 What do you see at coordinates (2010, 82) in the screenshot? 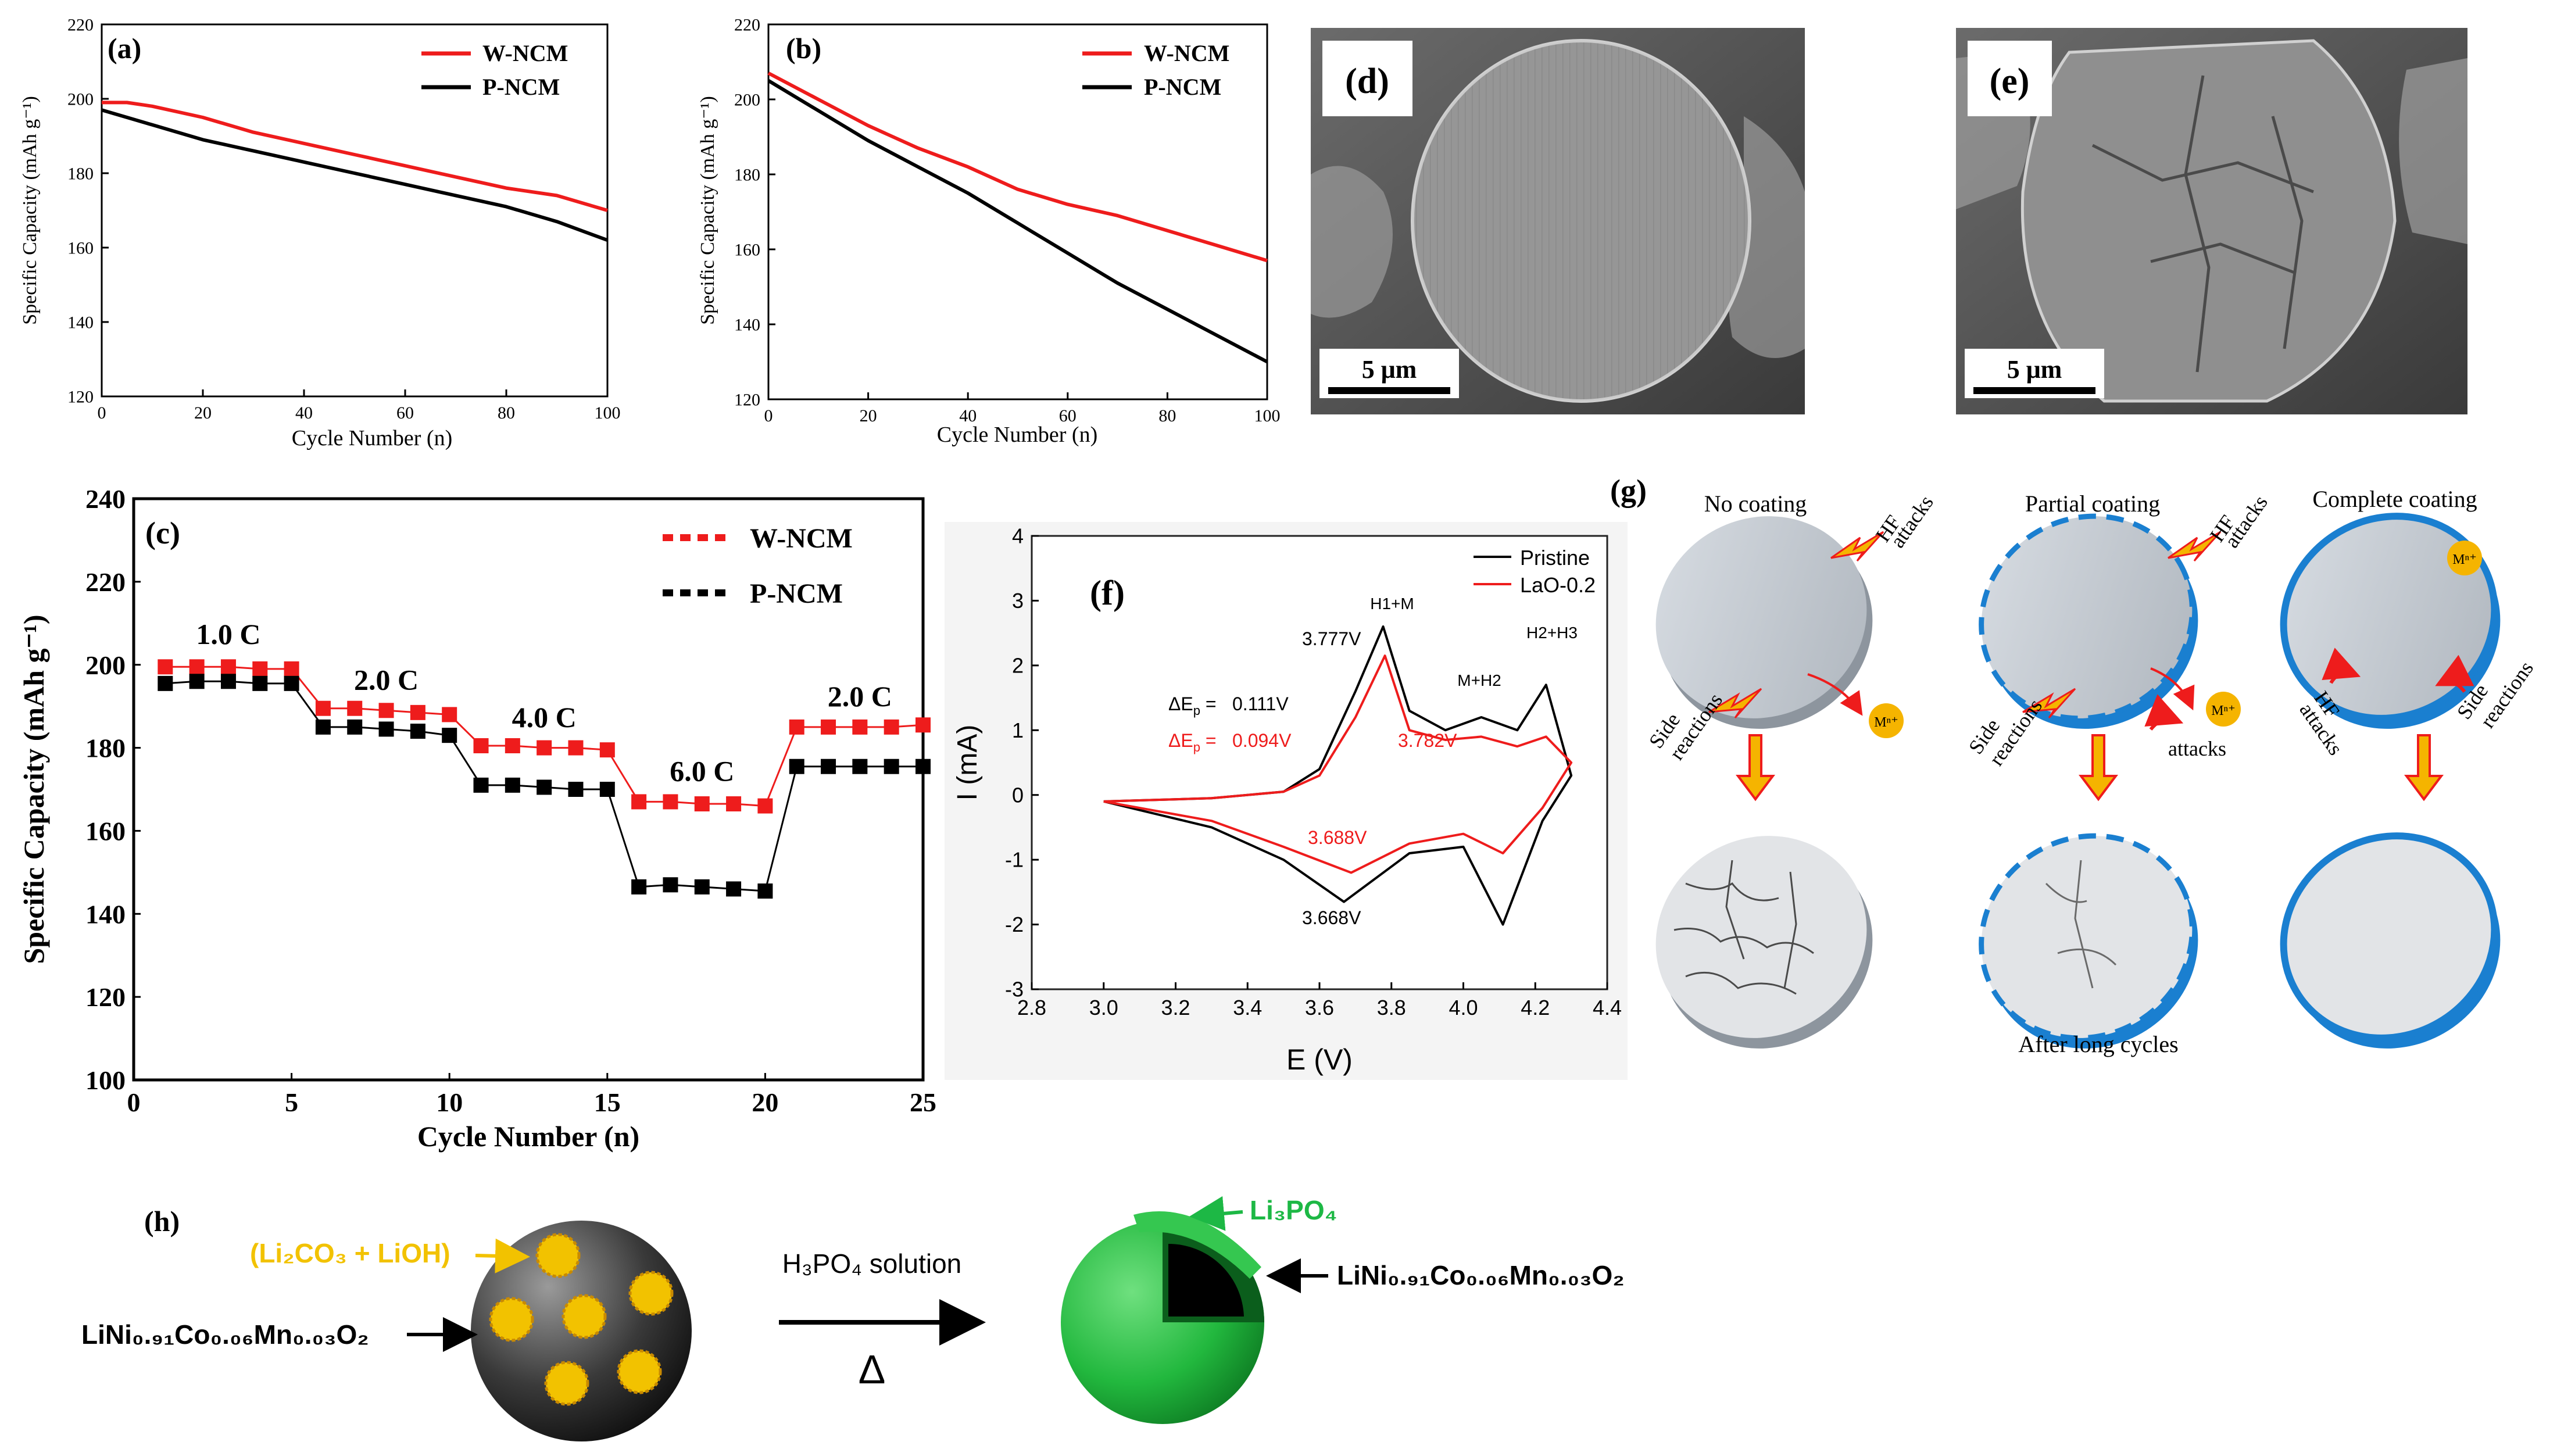
I see `sem-e-label: (e)` at bounding box center [2010, 82].